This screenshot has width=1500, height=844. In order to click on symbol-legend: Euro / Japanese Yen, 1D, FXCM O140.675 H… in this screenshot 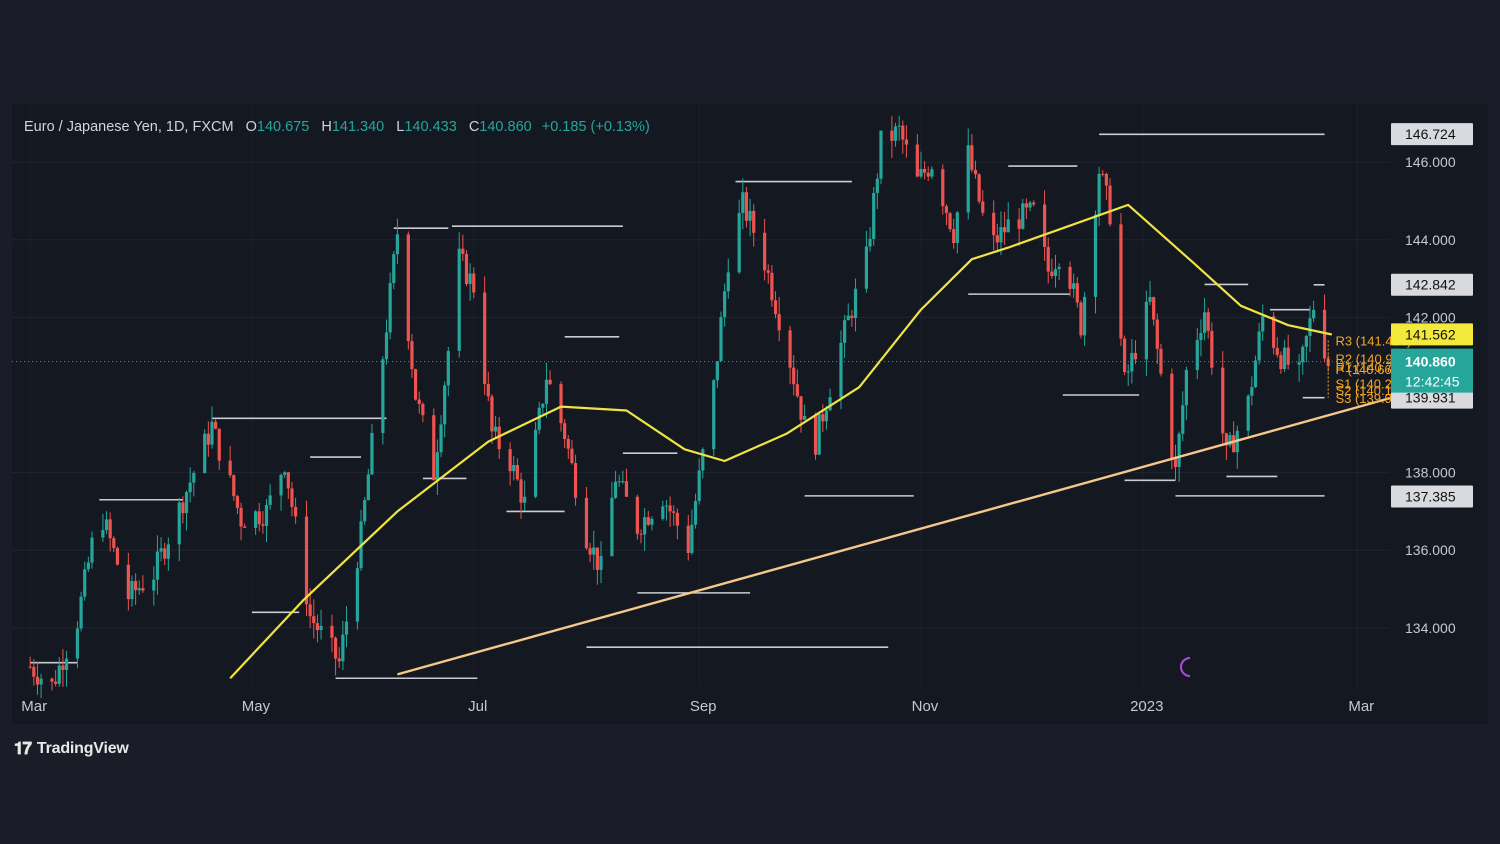, I will do `click(337, 127)`.